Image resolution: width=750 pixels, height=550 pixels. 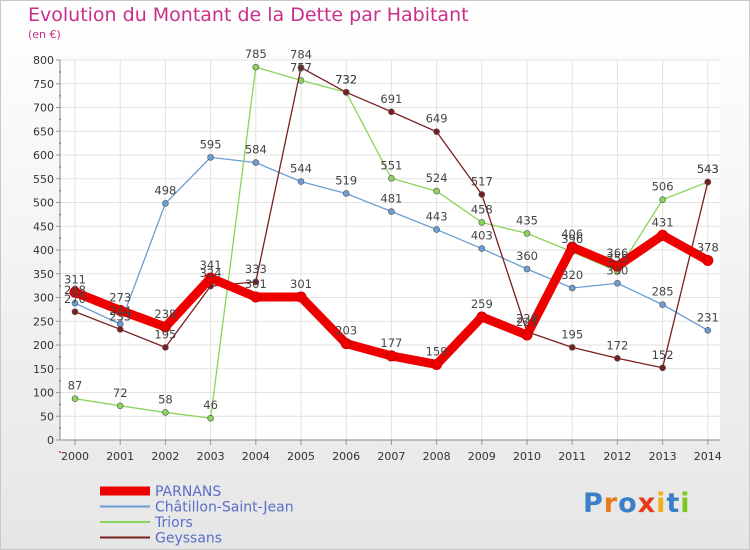 I want to click on x-tick-label: 2001, so click(x=120, y=456).